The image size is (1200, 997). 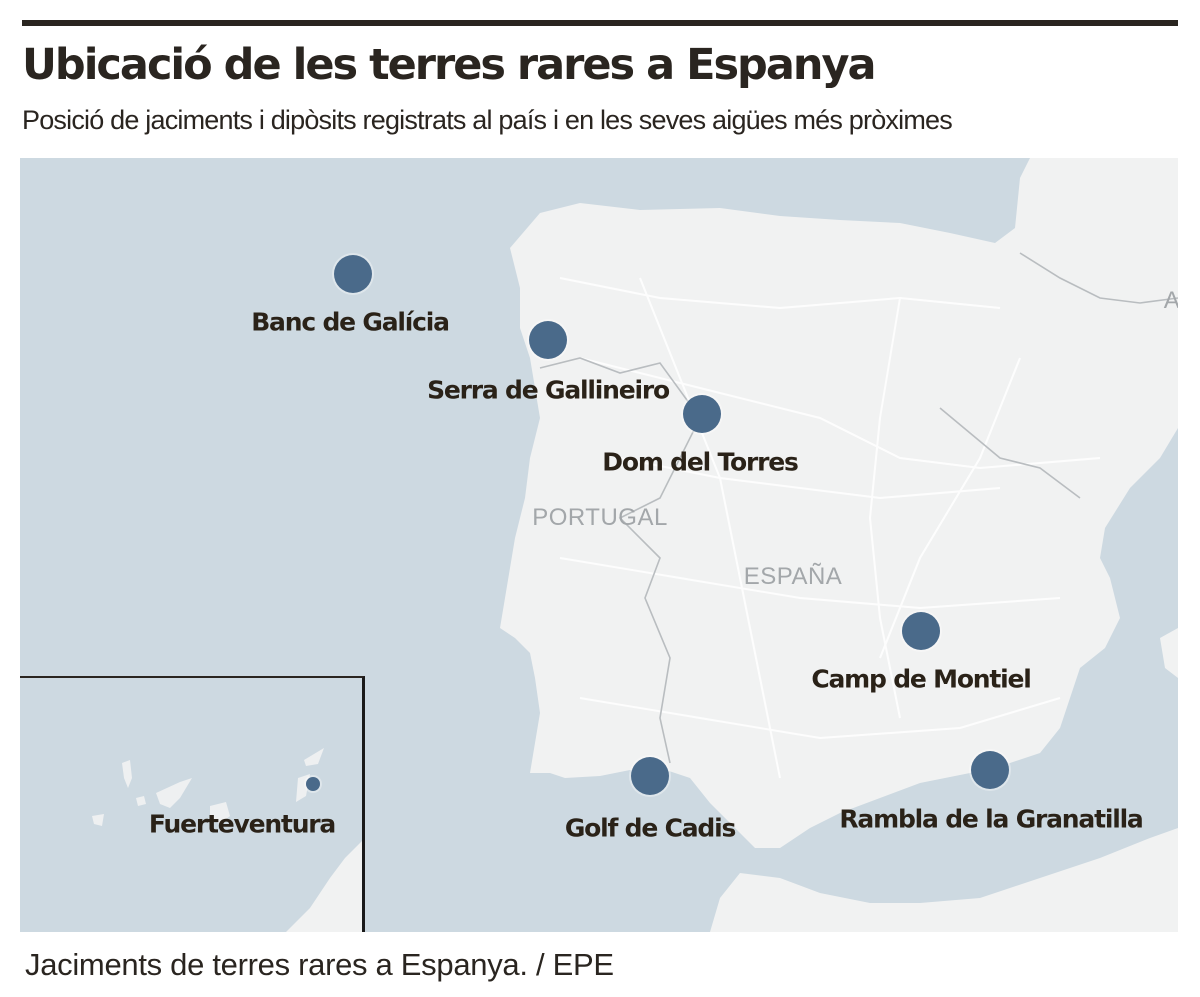 I want to click on country-label-andorra-partial: A, so click(x=1170, y=300).